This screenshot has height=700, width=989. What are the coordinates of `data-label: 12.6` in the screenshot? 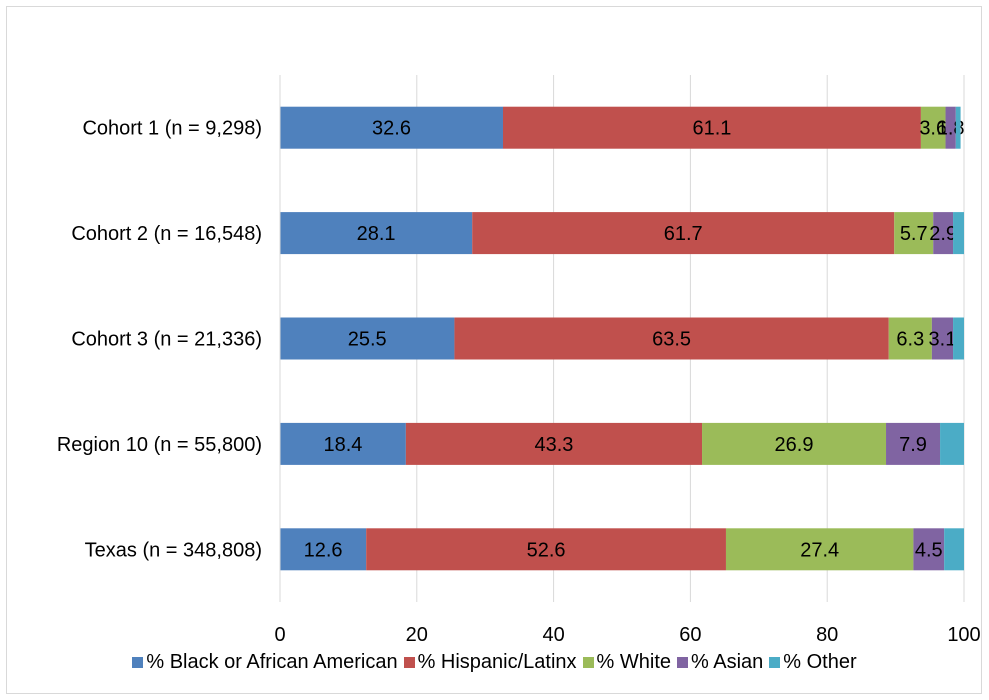 It's located at (323, 550).